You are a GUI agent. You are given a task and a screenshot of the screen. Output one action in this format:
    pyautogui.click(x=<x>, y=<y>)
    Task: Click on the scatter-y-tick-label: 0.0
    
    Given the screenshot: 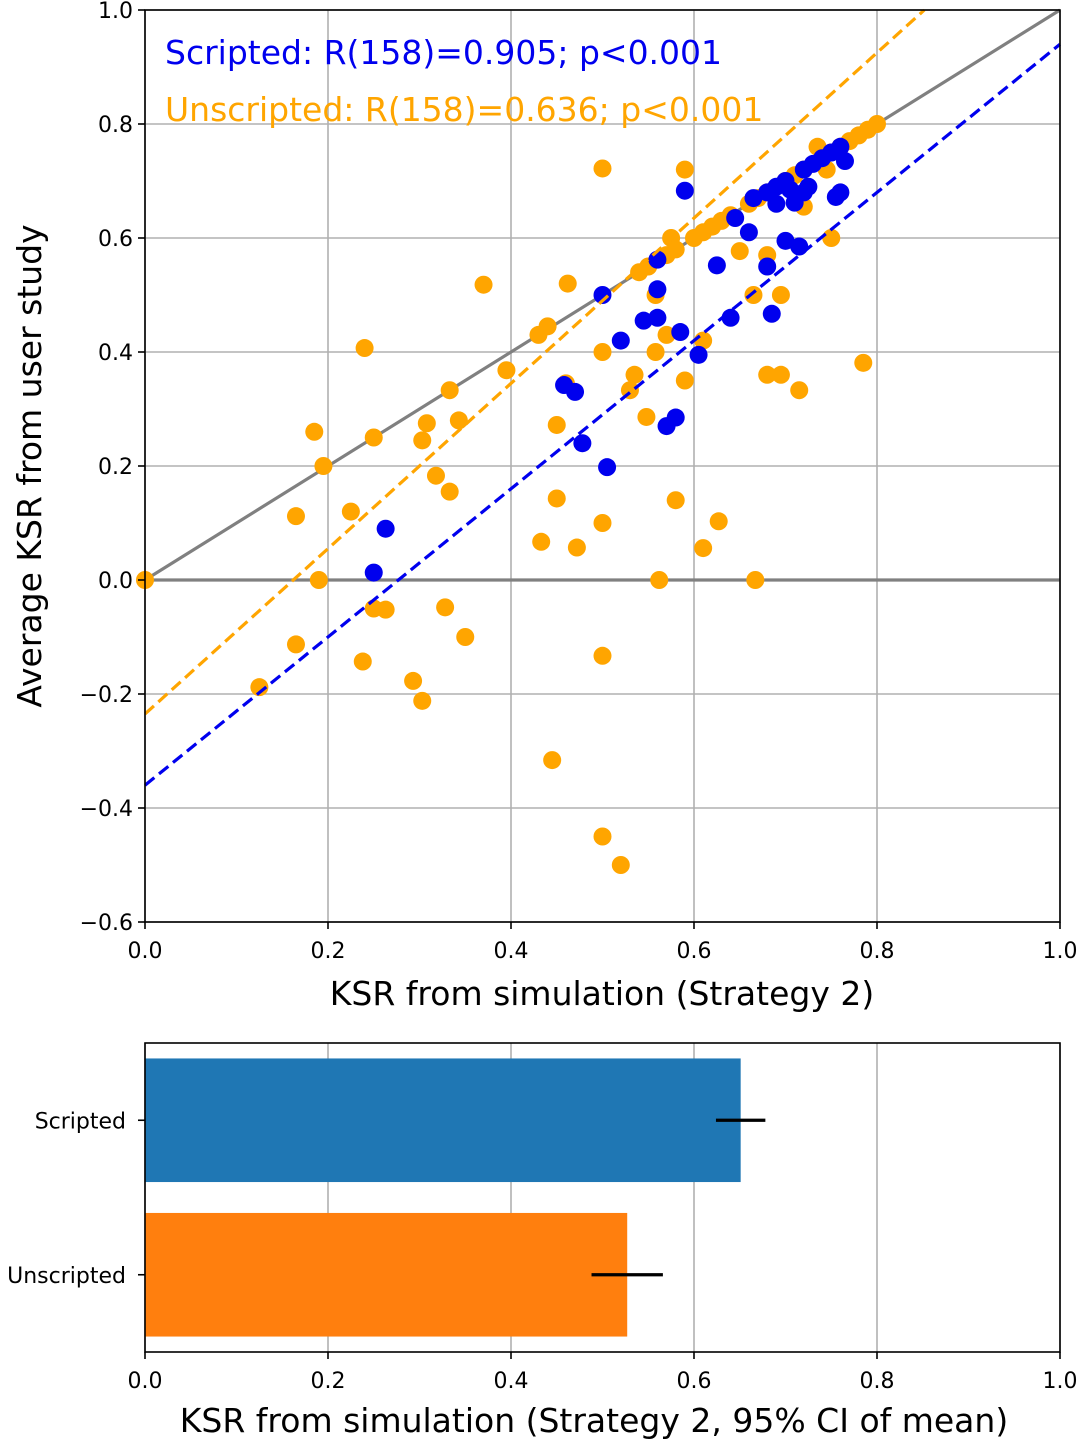 What is the action you would take?
    pyautogui.click(x=115, y=581)
    